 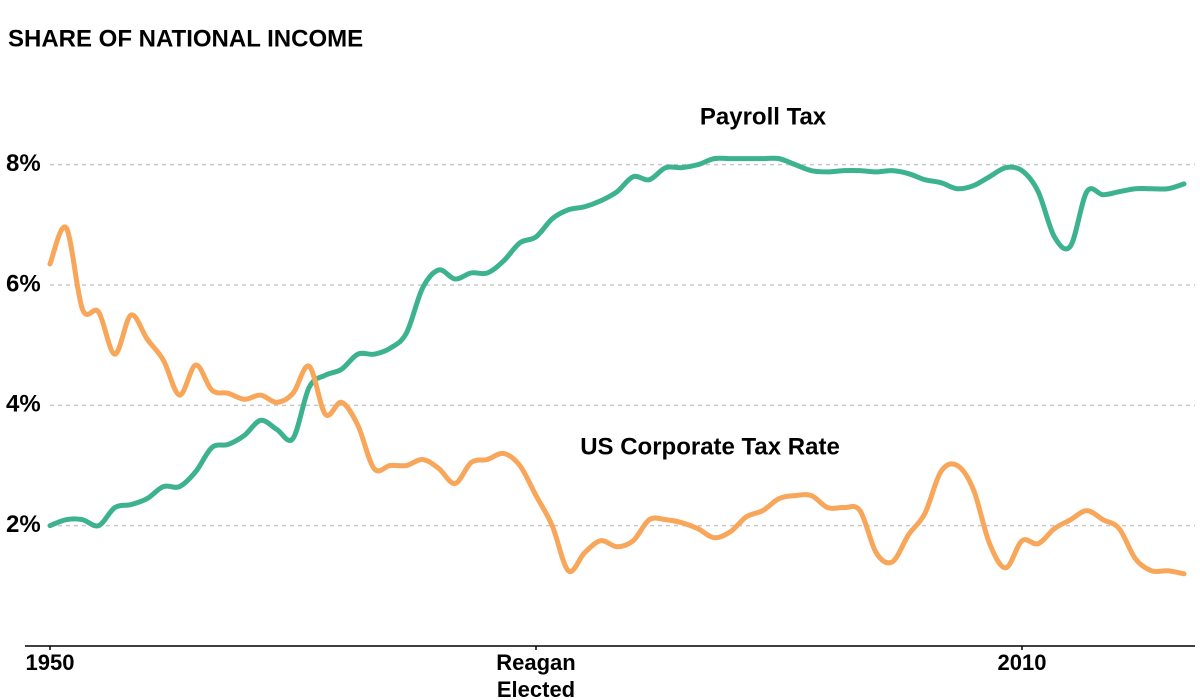 What do you see at coordinates (23, 524) in the screenshot?
I see `y-tick-label: 2%` at bounding box center [23, 524].